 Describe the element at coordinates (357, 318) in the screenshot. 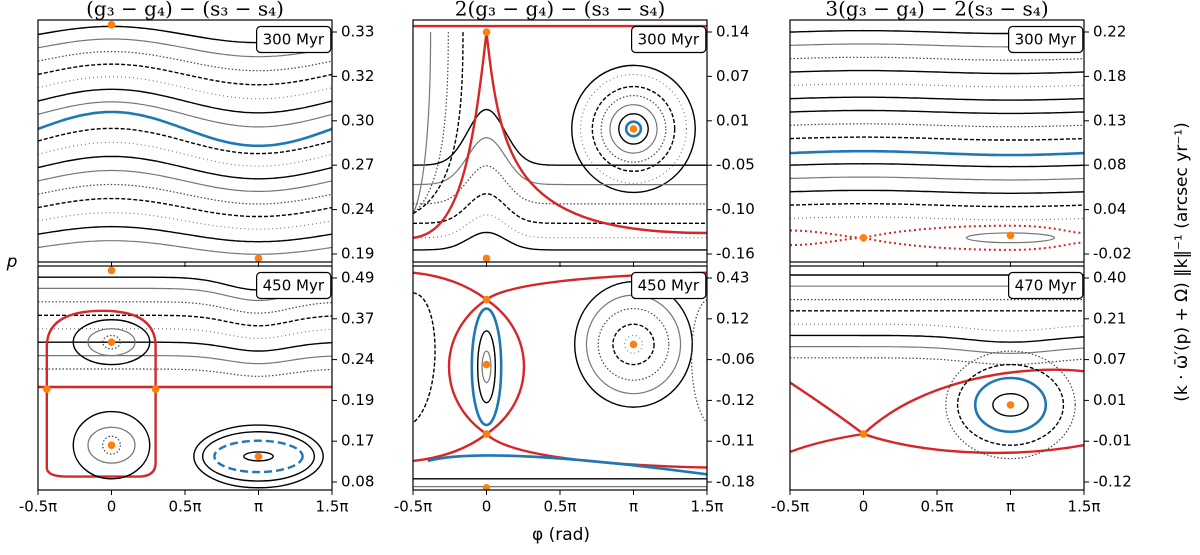

I see `y-tick-label: 0.37` at that location.